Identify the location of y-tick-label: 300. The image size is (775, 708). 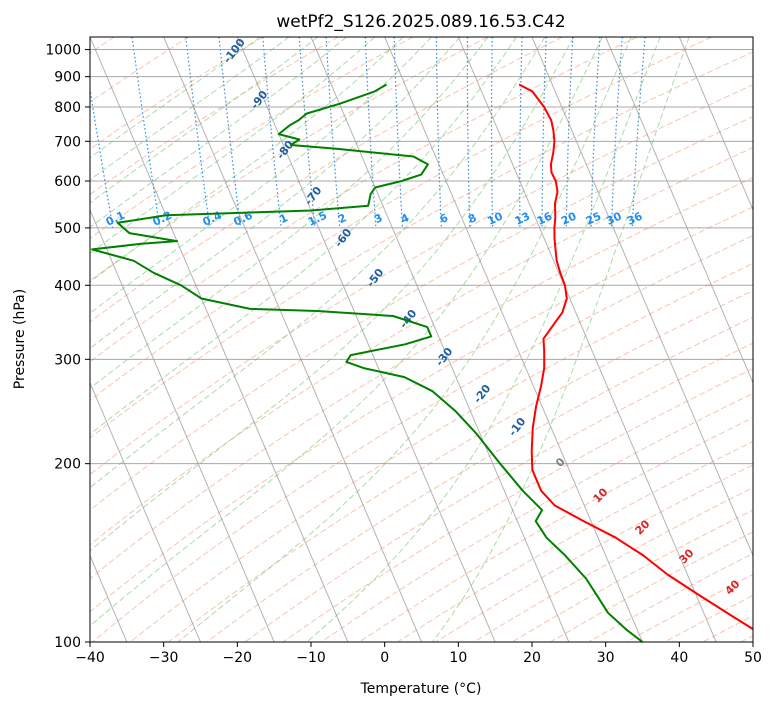
(67, 360).